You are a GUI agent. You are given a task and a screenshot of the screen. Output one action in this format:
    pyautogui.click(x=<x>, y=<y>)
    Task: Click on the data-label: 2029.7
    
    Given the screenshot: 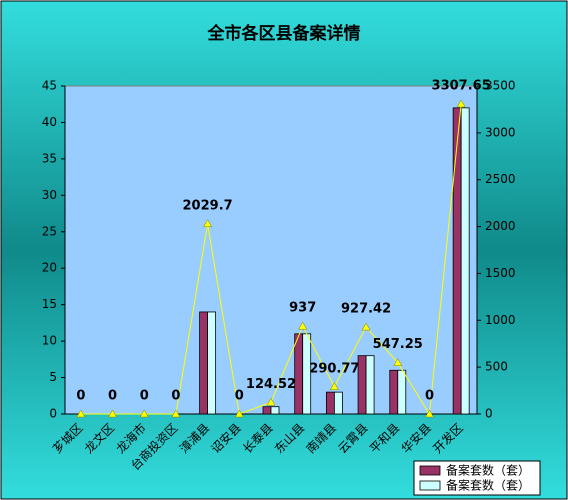 What is the action you would take?
    pyautogui.click(x=208, y=205)
    